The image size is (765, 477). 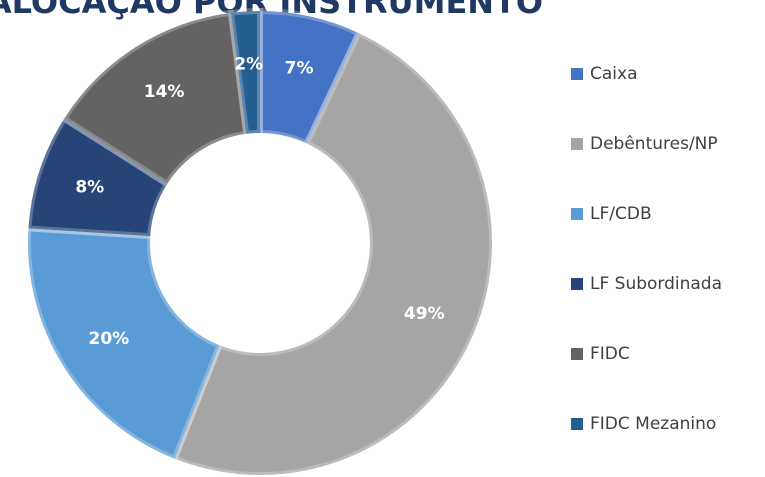 I want to click on legend-label: Debêntures/NP, so click(x=654, y=144).